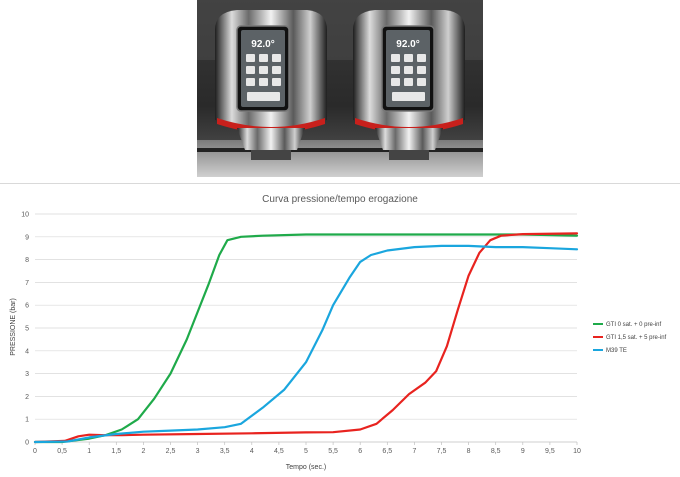  I want to click on x-tick-label: 0,5, so click(62, 451).